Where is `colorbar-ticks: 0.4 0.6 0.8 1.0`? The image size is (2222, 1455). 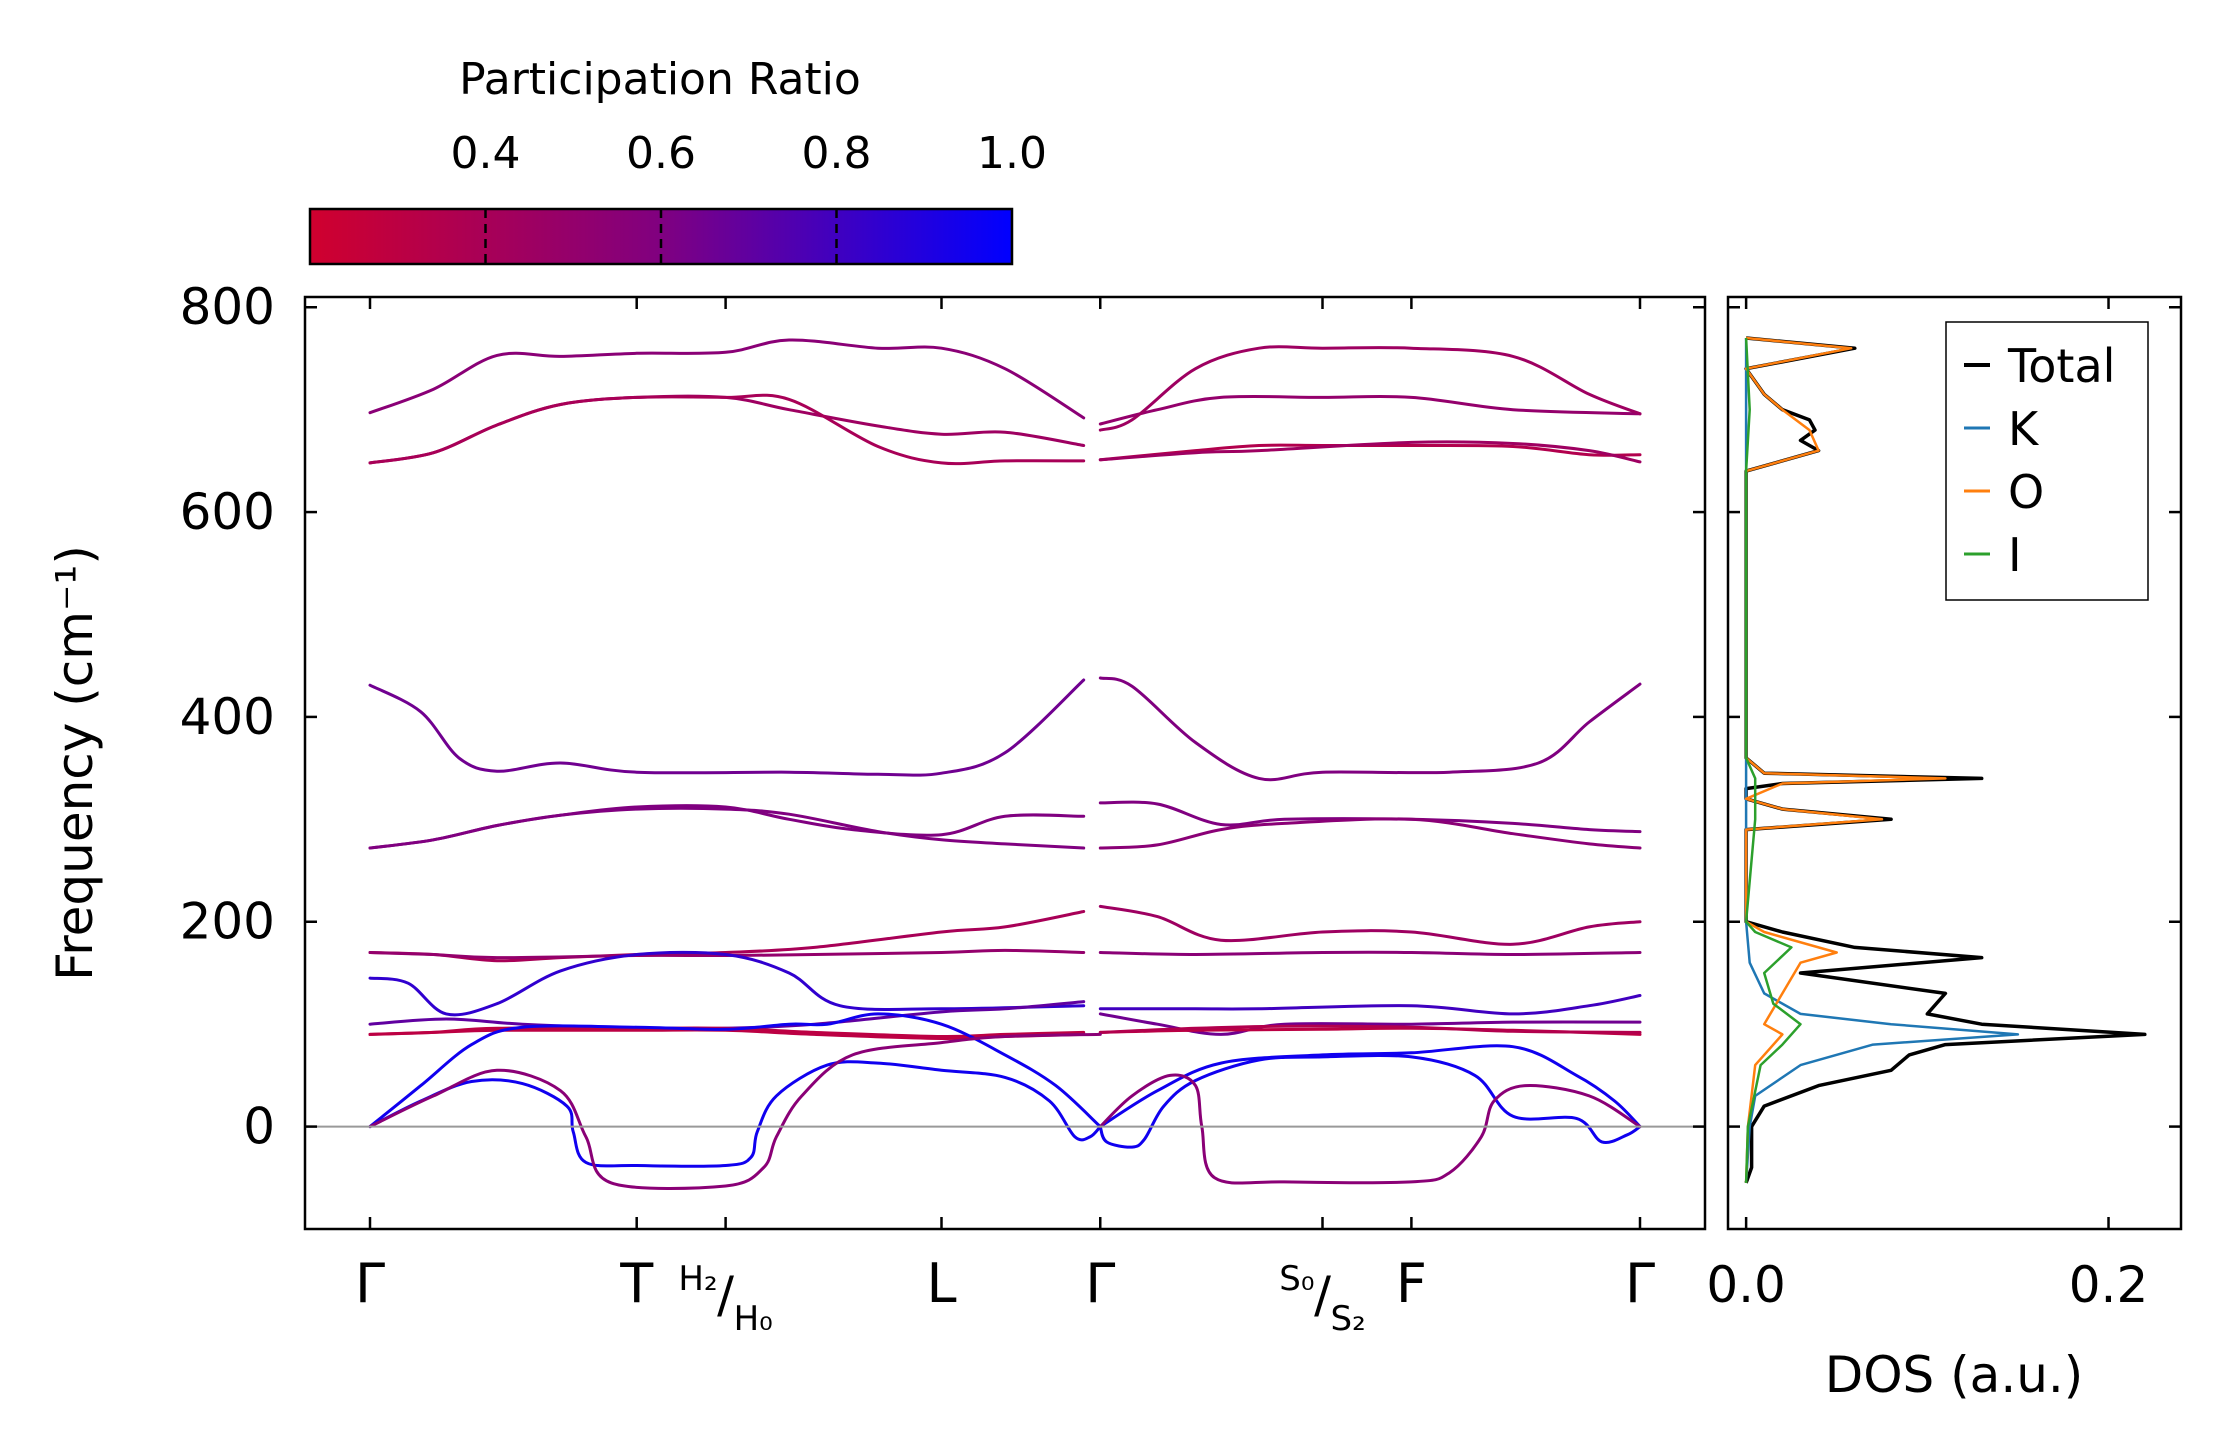
colorbar-ticks: 0.4 0.6 0.8 1.0 is located at coordinates (749, 196).